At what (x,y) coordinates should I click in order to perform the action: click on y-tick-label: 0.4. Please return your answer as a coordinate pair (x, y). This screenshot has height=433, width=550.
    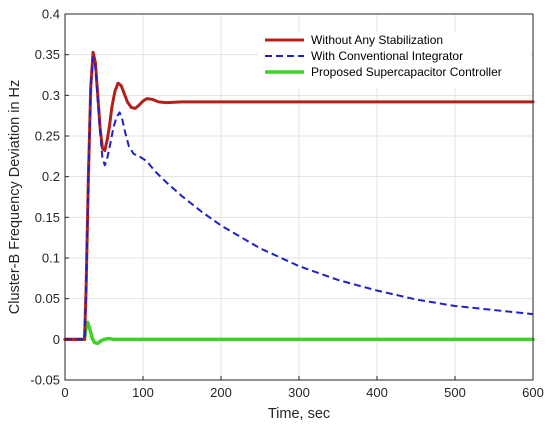
    Looking at the image, I should click on (51, 14).